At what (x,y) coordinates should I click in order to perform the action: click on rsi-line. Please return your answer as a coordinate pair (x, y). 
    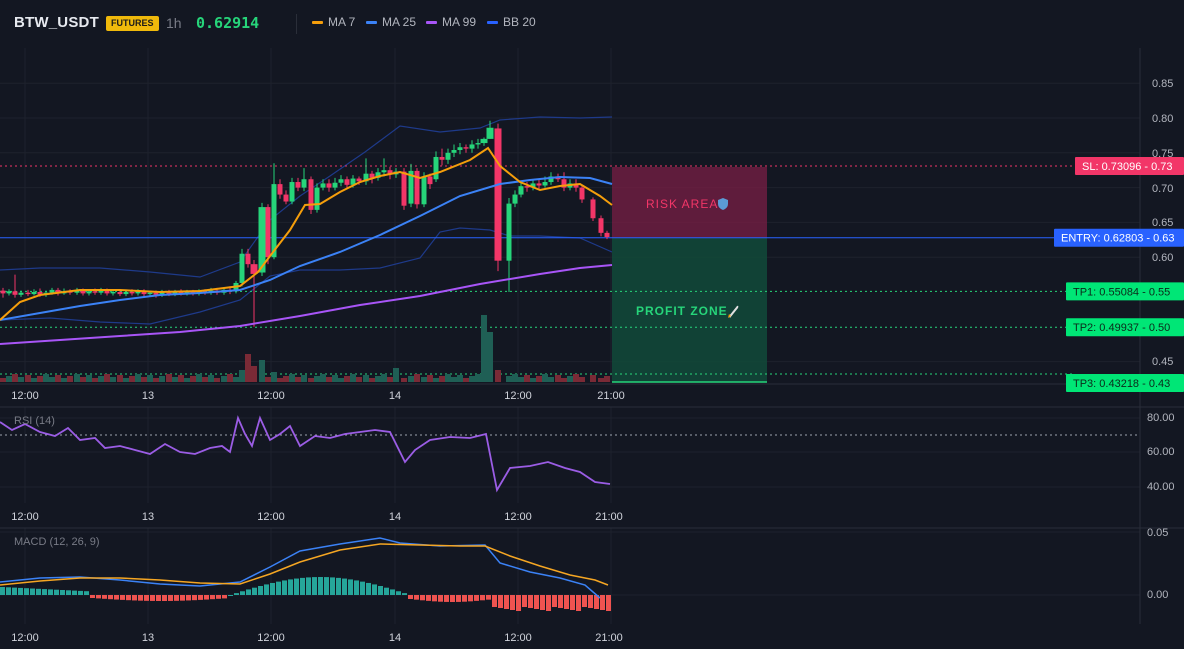
    Looking at the image, I should click on (305, 454).